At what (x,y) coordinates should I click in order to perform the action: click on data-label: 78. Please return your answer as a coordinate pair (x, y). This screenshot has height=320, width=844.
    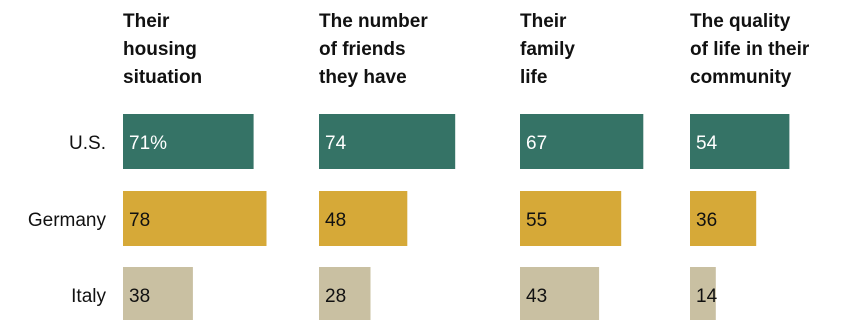
    Looking at the image, I should click on (139, 220).